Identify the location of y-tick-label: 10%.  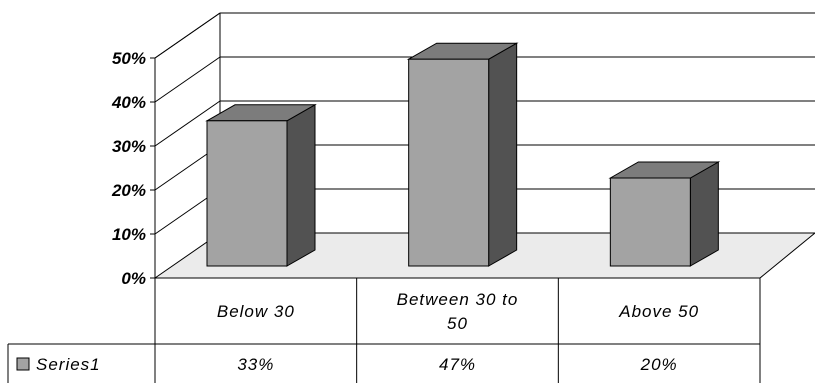
(129, 234).